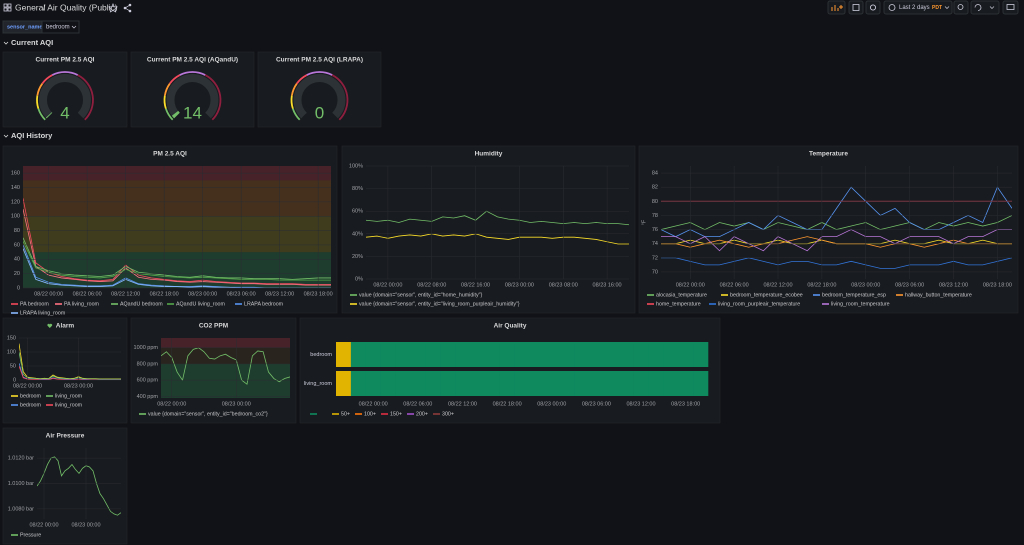 The height and width of the screenshot is (545, 1024). Describe the element at coordinates (489, 154) in the screenshot. I see `panel-title: Humidity` at that location.